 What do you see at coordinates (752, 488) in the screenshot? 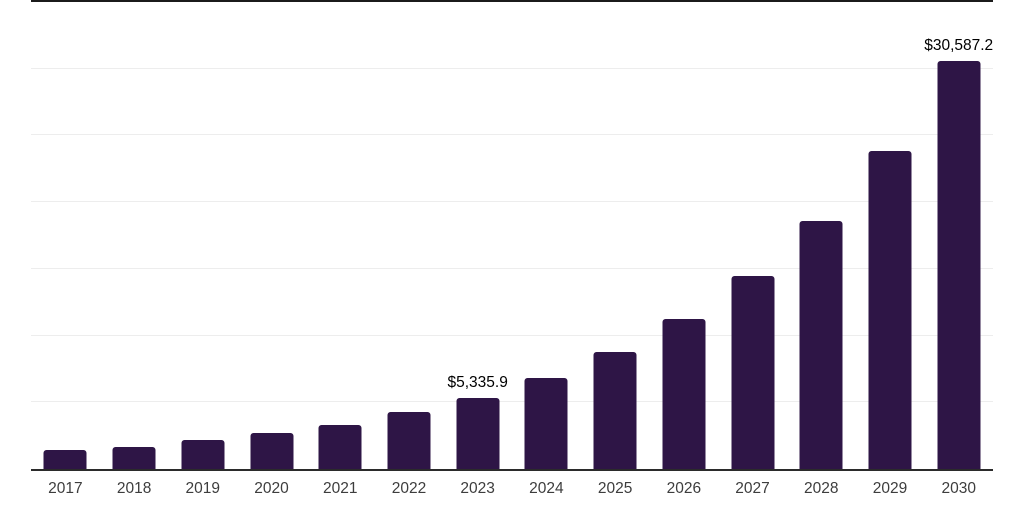
I see `x-axis-label-2027: 2027` at bounding box center [752, 488].